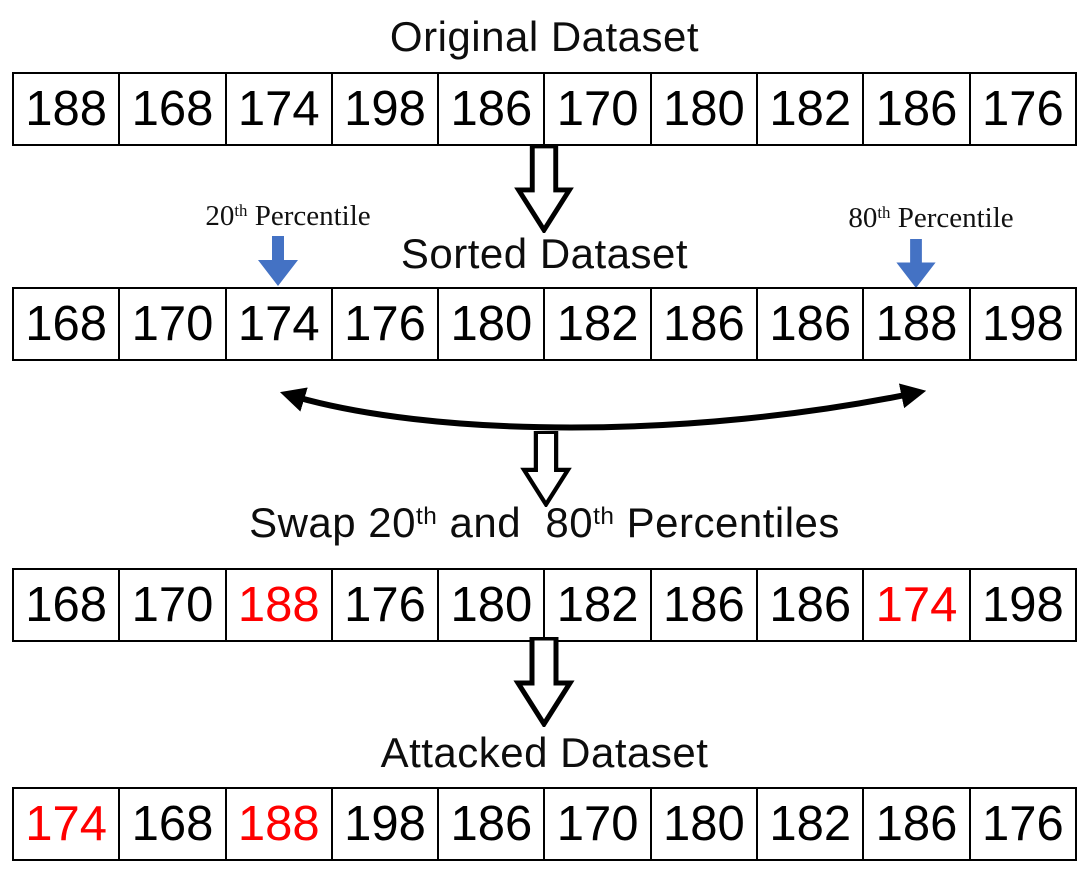  I want to click on original-dataset-title: Original Dataset, so click(544, 36).